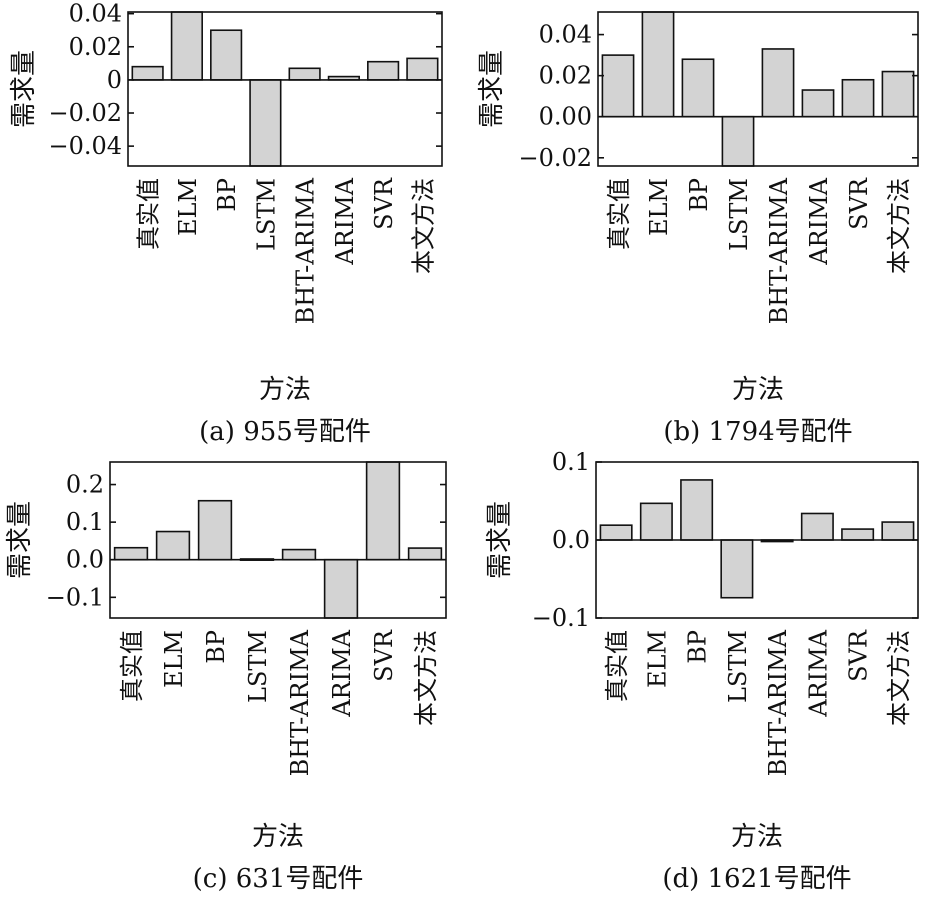  I want to click on chart-caption: (c) 631号配件, so click(278, 879).